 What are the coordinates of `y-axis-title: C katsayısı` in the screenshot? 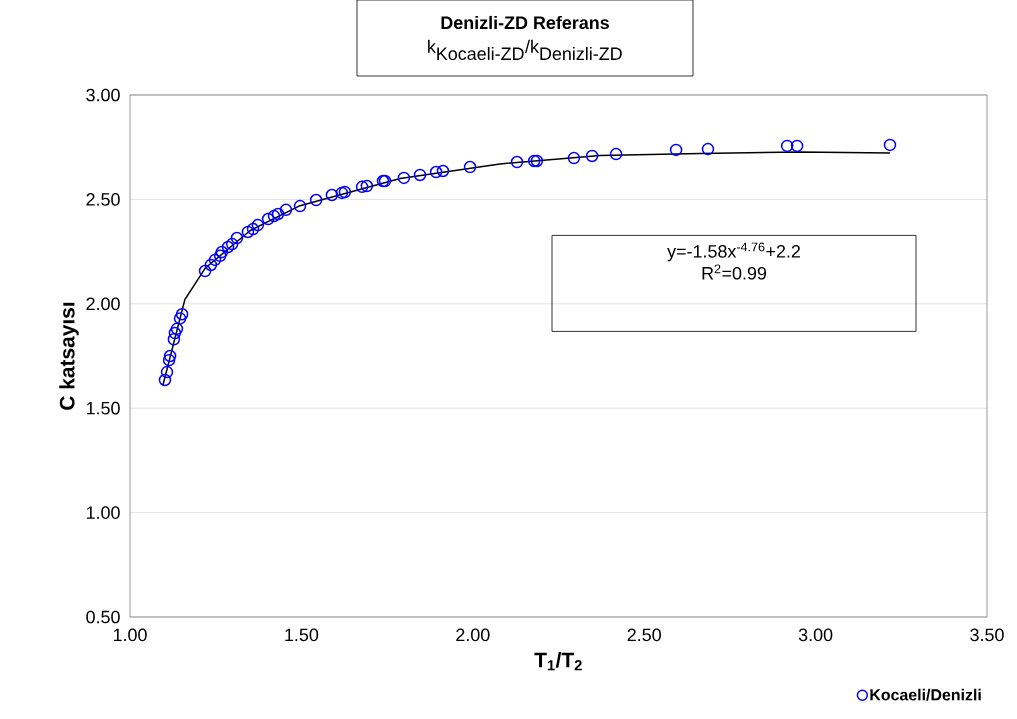 It's located at (69, 356).